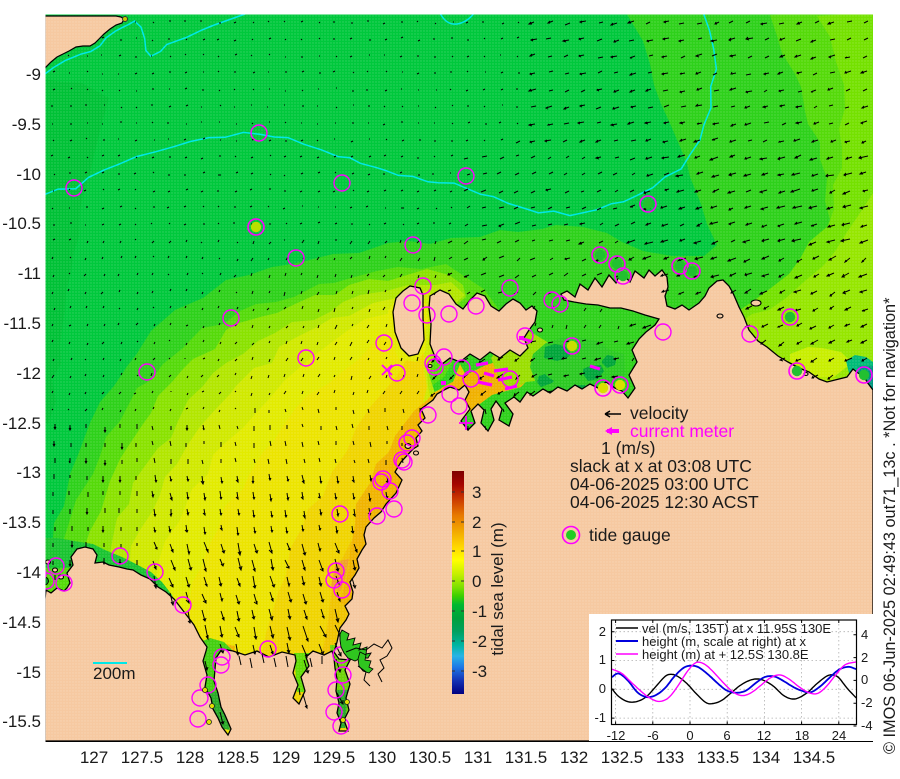 The image size is (900, 779). Describe the element at coordinates (238, 757) in the screenshot. I see `svg-text: 128.5` at that location.